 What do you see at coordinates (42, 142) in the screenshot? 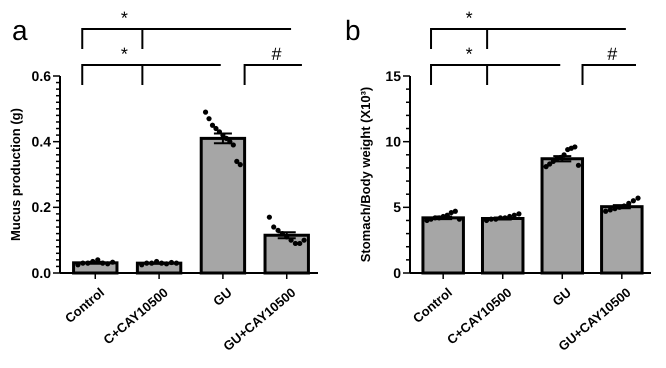
I see `y-tick-label: 0.4` at bounding box center [42, 142].